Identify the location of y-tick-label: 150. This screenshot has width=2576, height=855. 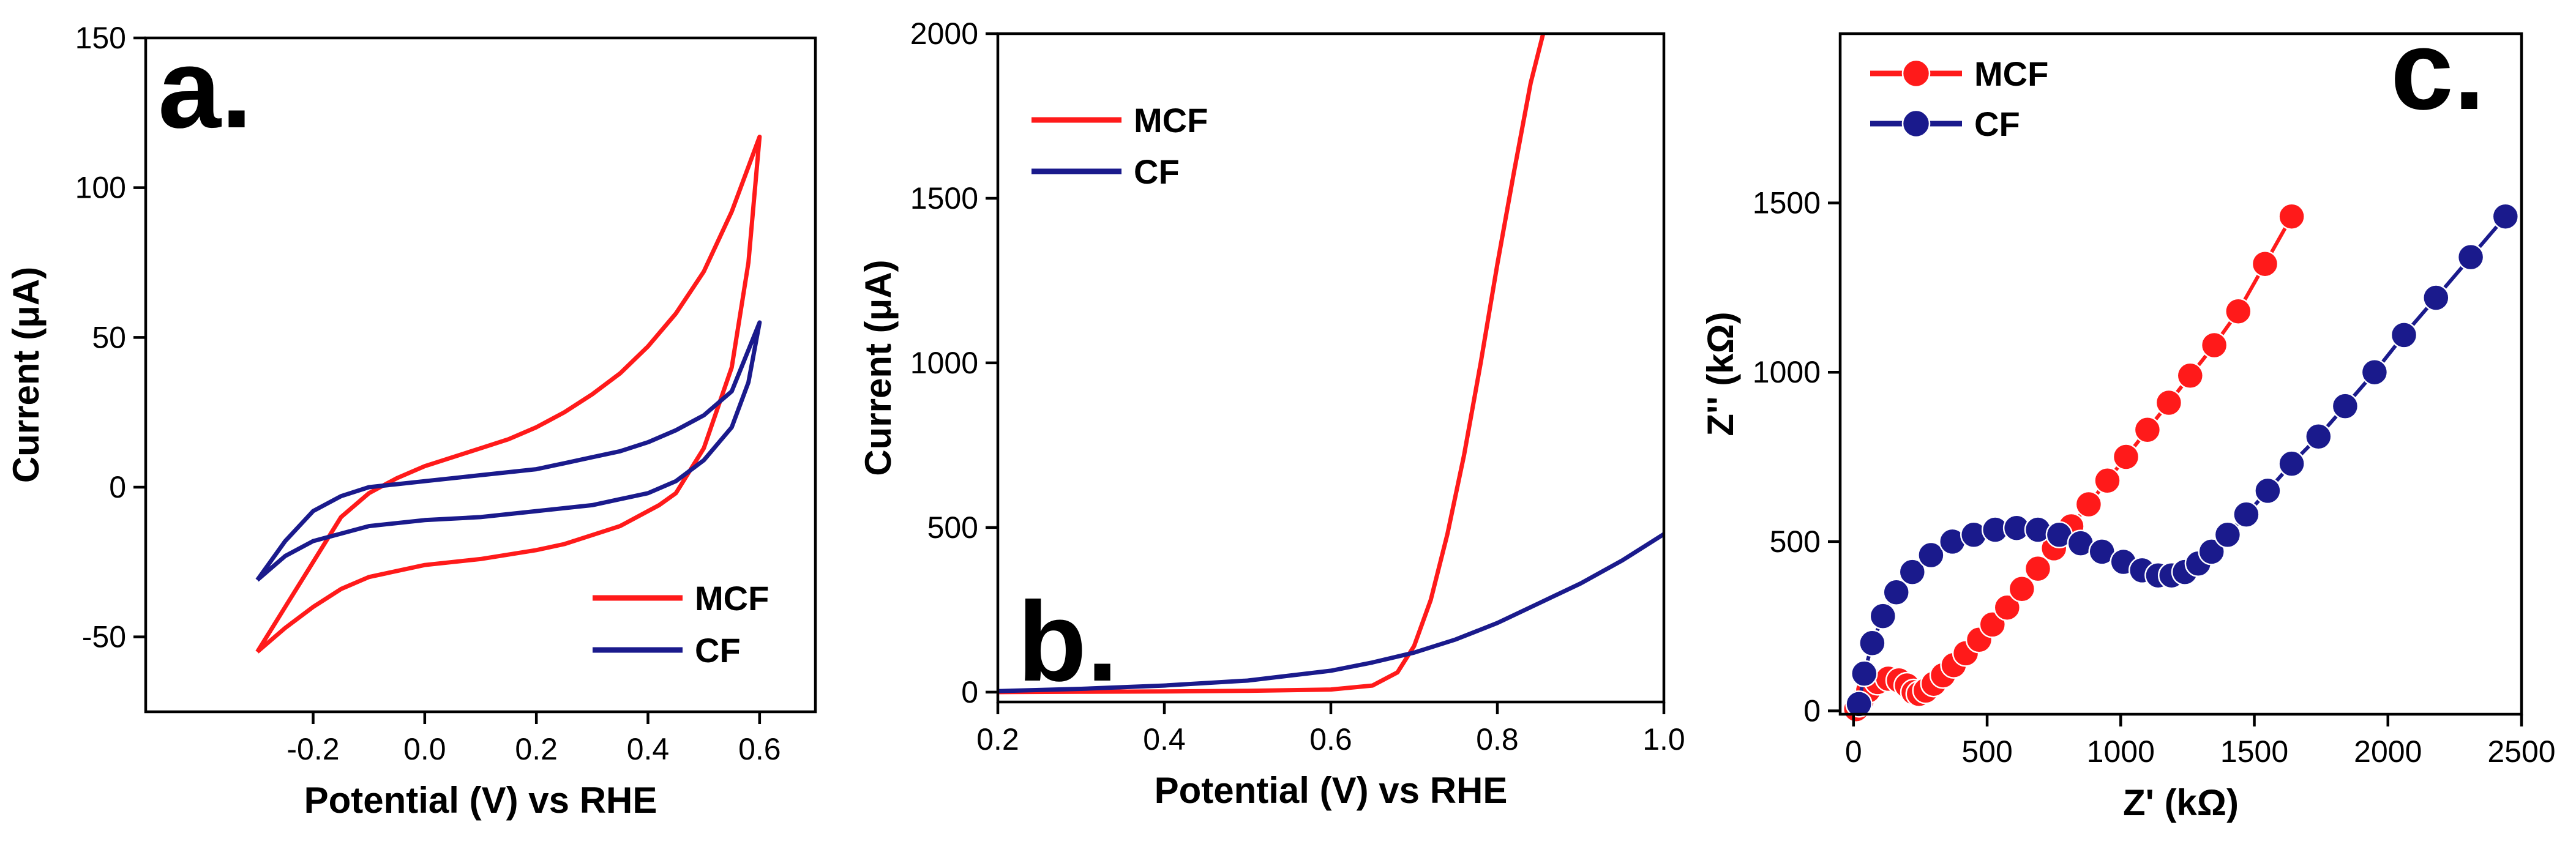
(101, 38).